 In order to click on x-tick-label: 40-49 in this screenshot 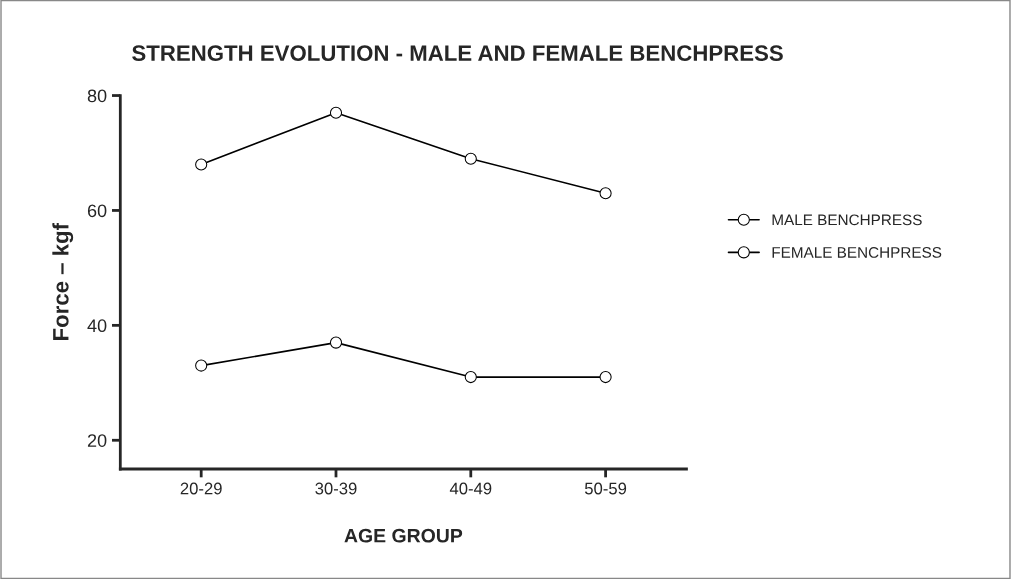, I will do `click(470, 488)`.